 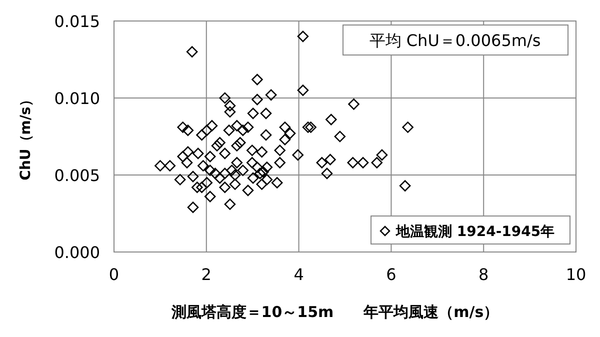 I want to click on x-tick-label: 8, so click(x=483, y=274).